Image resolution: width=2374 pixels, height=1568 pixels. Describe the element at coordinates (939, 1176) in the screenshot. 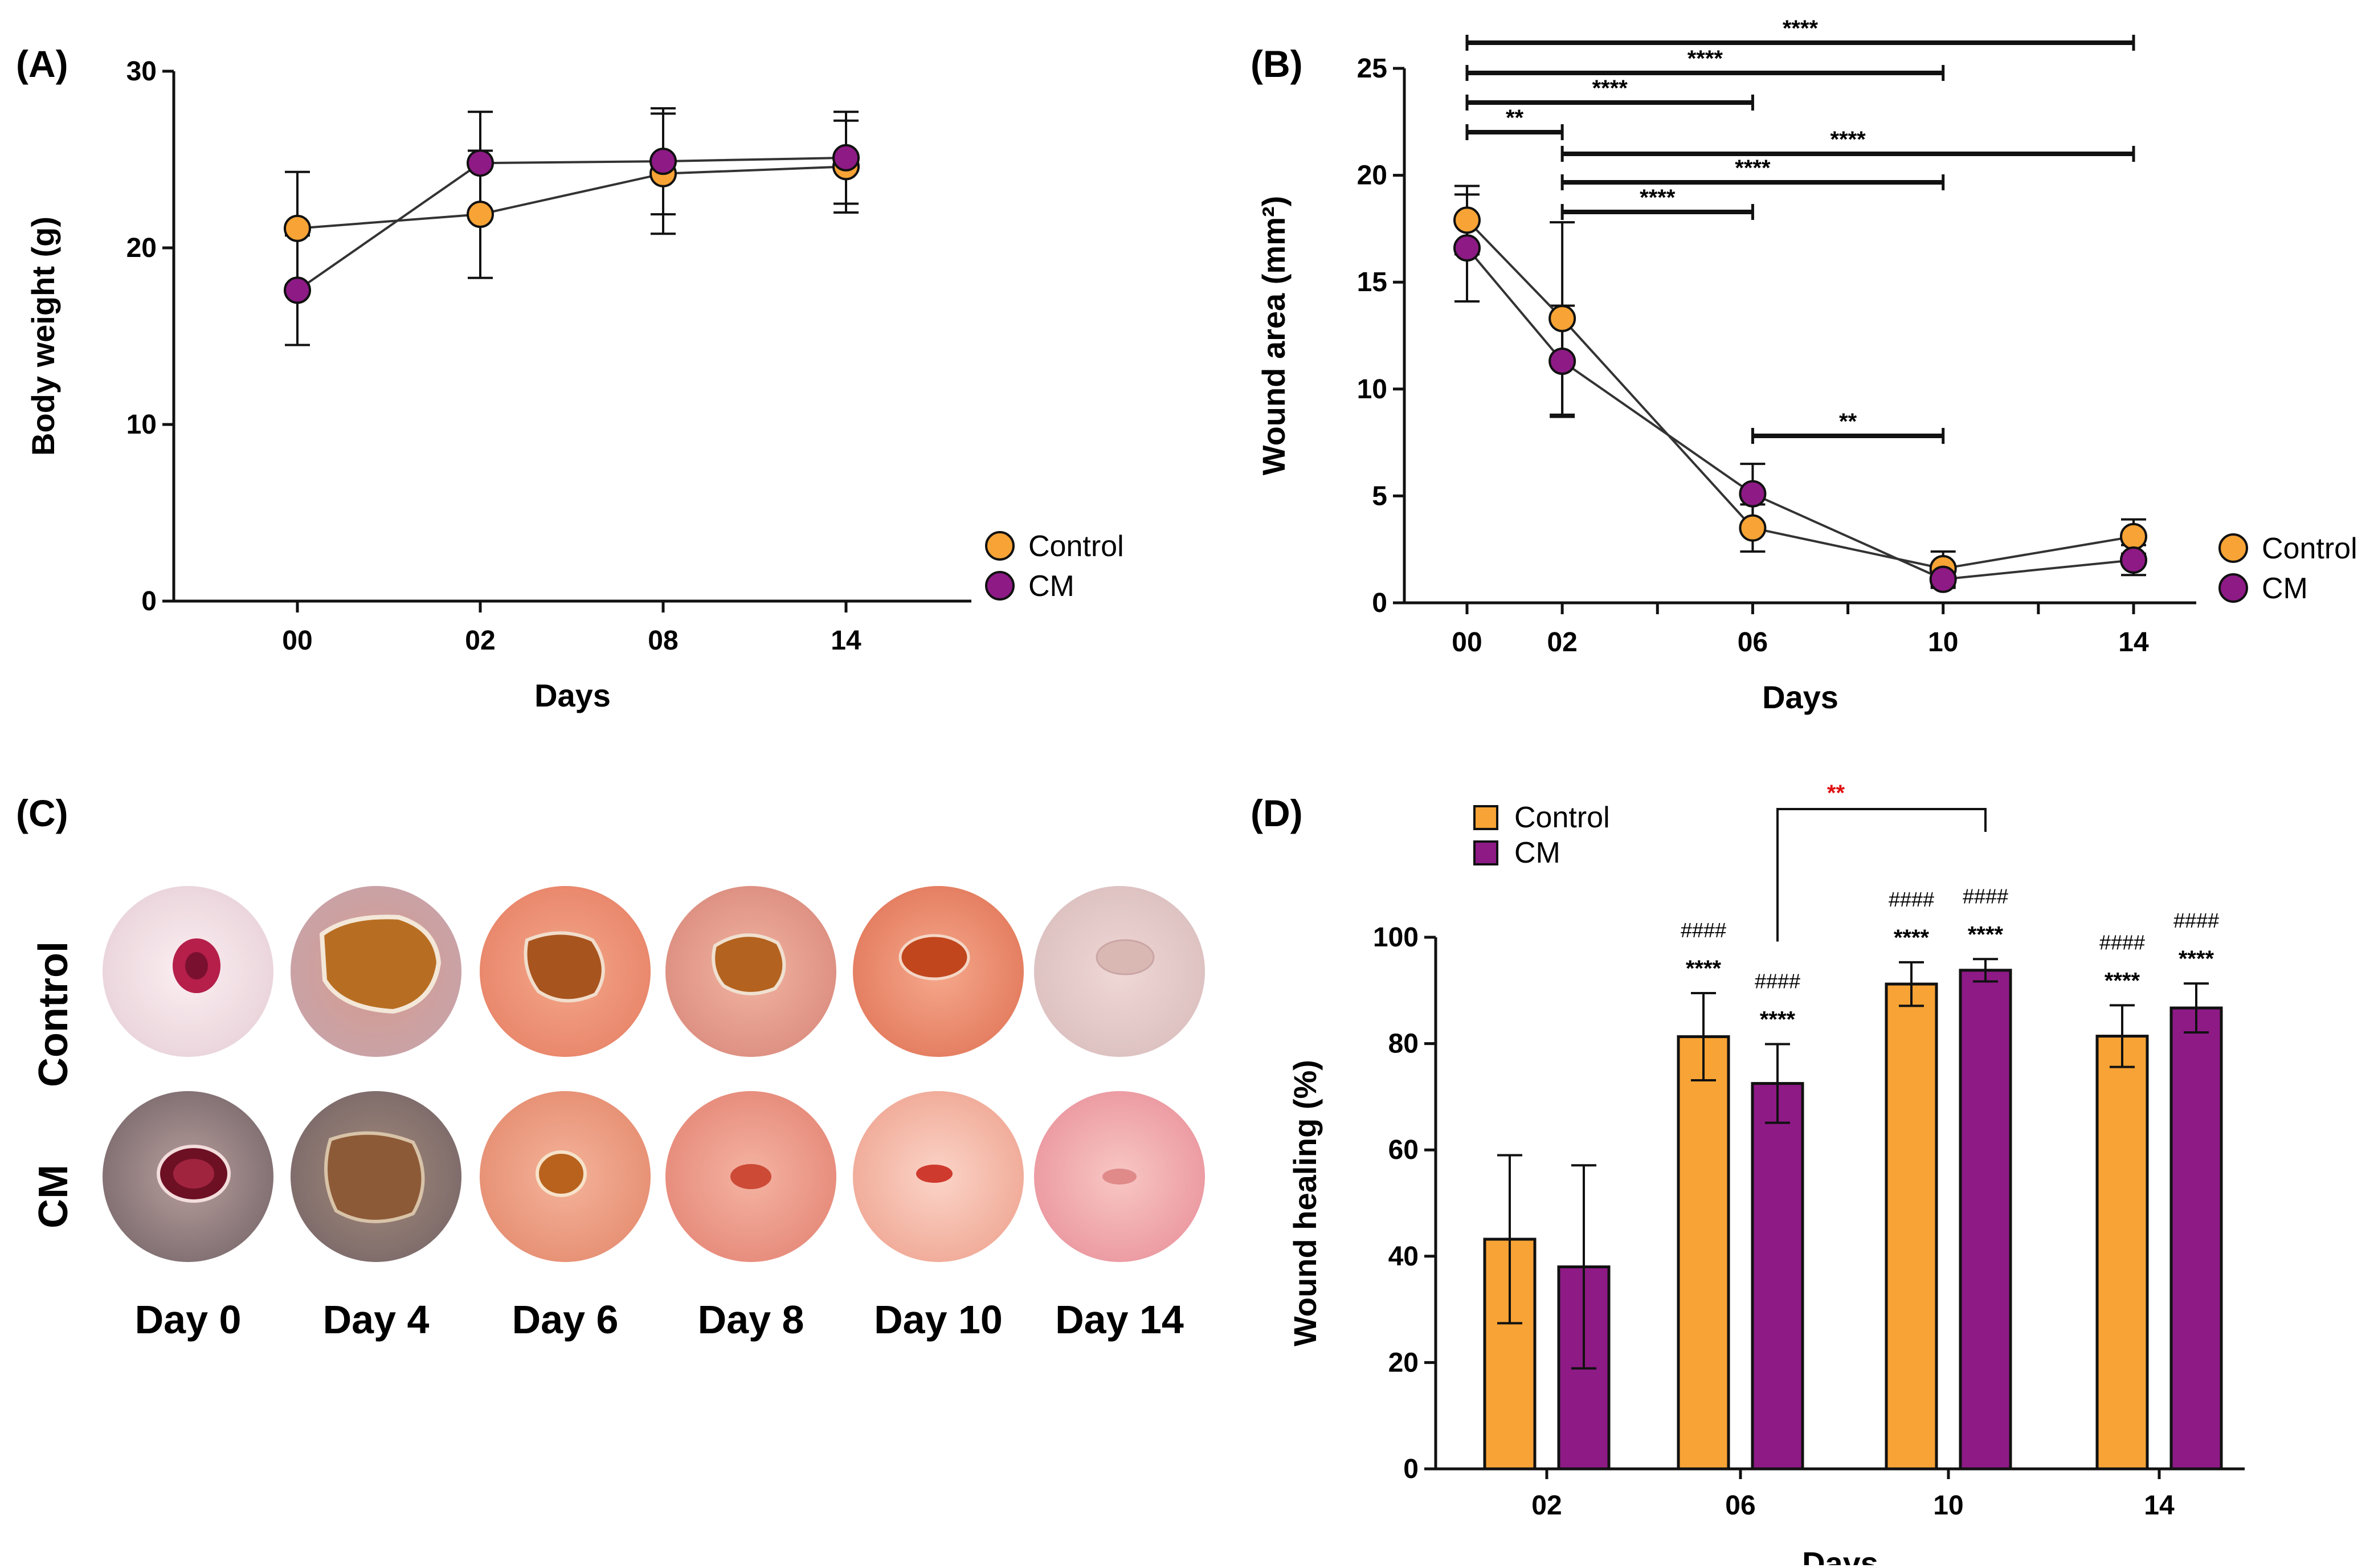

I see `wound-photo-cm-day10` at that location.